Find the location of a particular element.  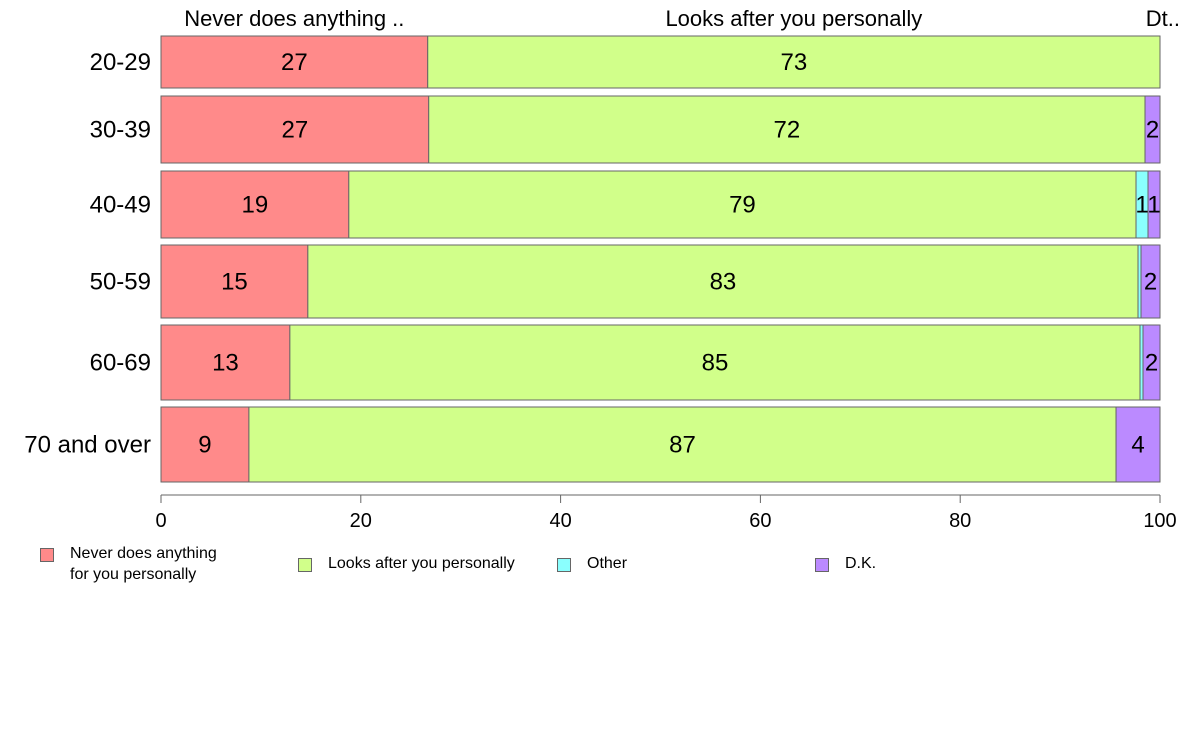

data-label: 87 is located at coordinates (682, 445).